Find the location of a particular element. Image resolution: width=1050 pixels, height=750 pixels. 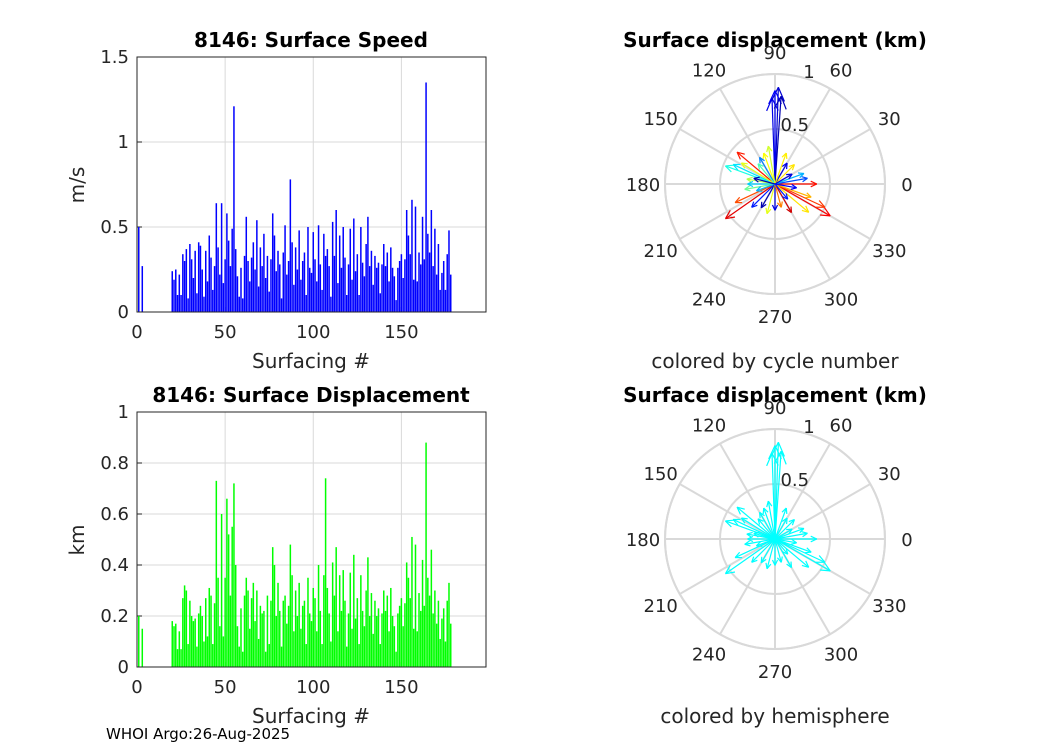

polar-angle-label: 270 is located at coordinates (775, 317).